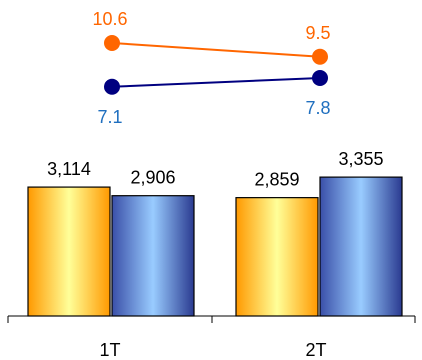 The width and height of the screenshot is (422, 360). I want to click on line-value-label: 7.1, so click(109, 117).